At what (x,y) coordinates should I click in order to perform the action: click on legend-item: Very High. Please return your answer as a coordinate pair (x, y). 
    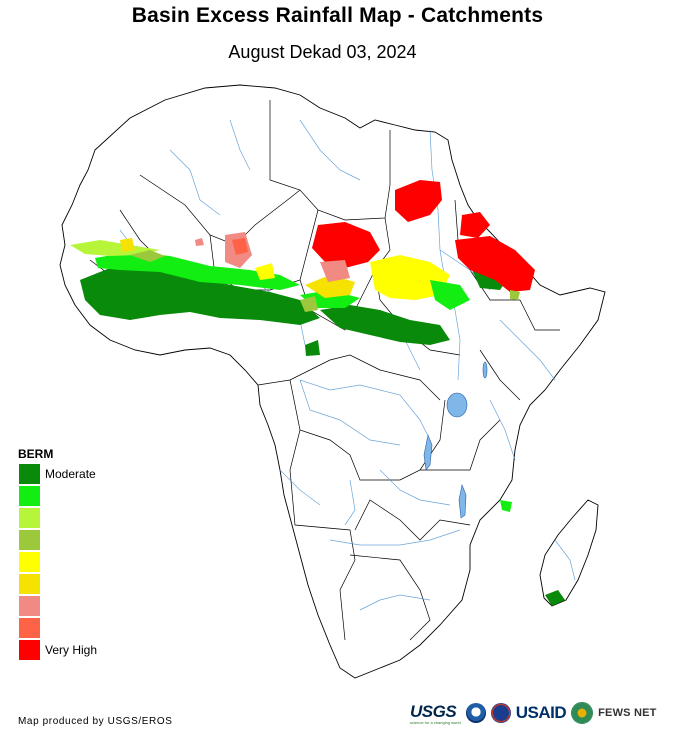
    Looking at the image, I should click on (88, 651).